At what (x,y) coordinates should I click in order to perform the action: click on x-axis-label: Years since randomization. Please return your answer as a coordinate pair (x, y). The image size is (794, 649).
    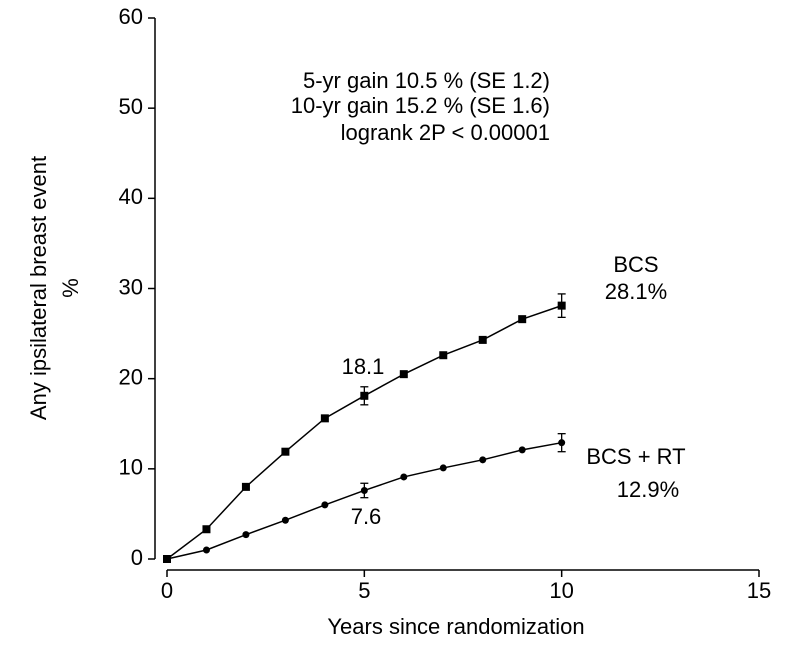
    Looking at the image, I should click on (455, 626).